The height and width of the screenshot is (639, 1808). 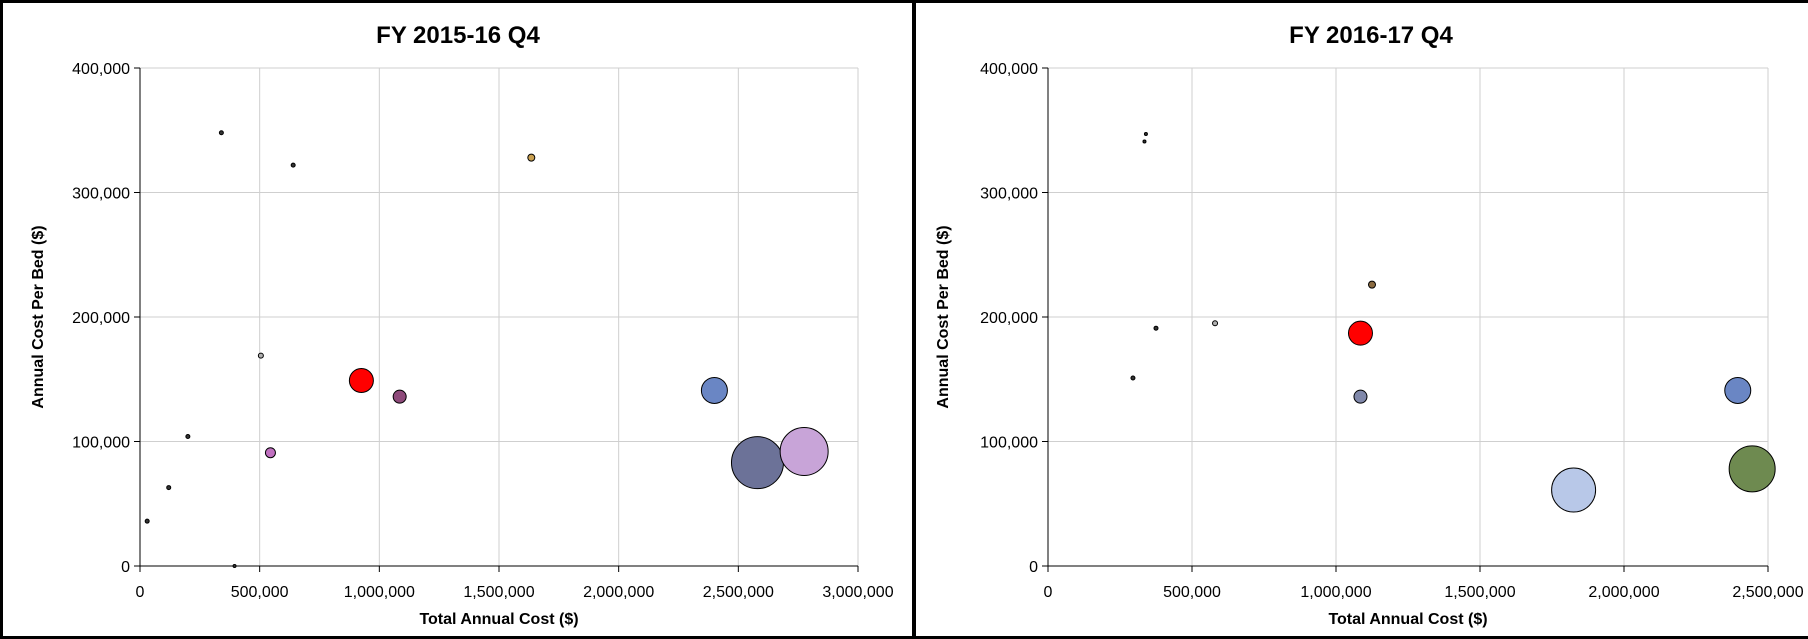 What do you see at coordinates (458, 35) in the screenshot?
I see `chart-title: FY 2015-16 Q4` at bounding box center [458, 35].